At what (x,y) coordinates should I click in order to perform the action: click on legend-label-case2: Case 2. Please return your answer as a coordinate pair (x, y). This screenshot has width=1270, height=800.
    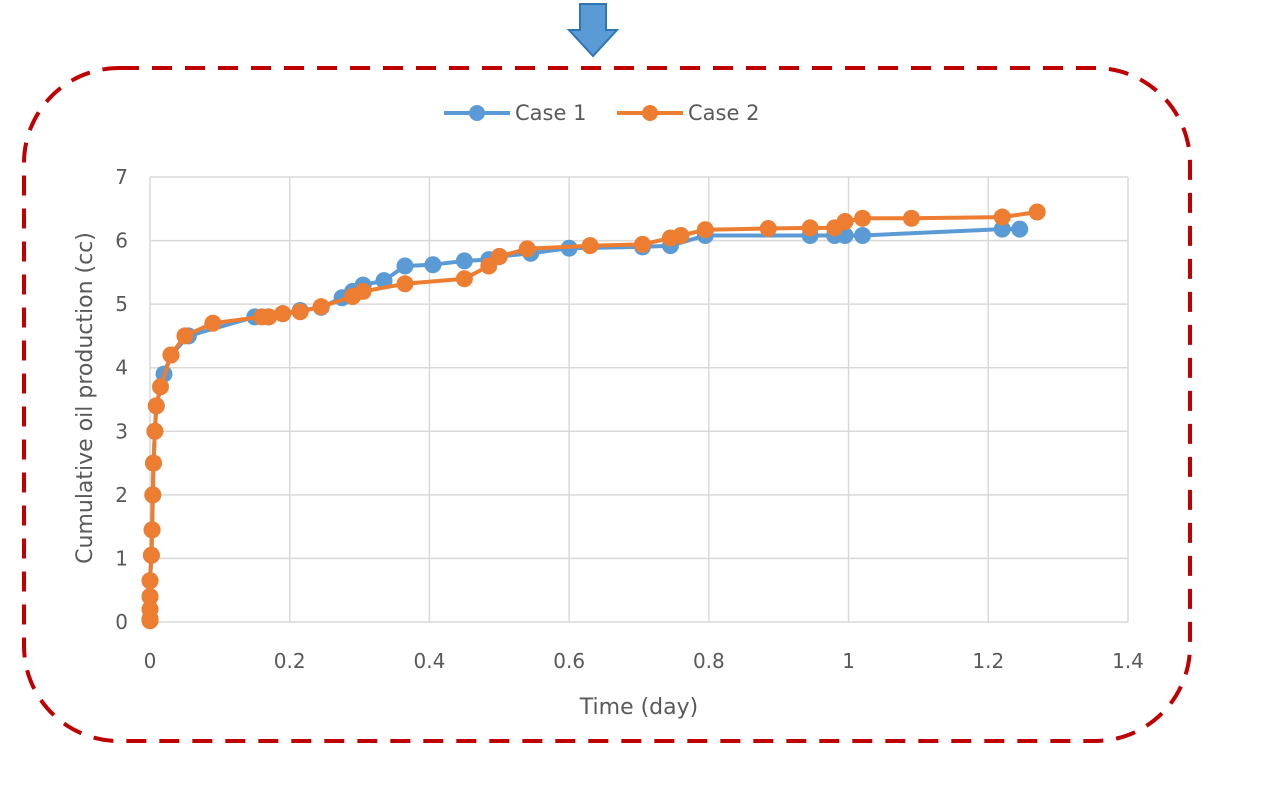
    Looking at the image, I should click on (723, 113).